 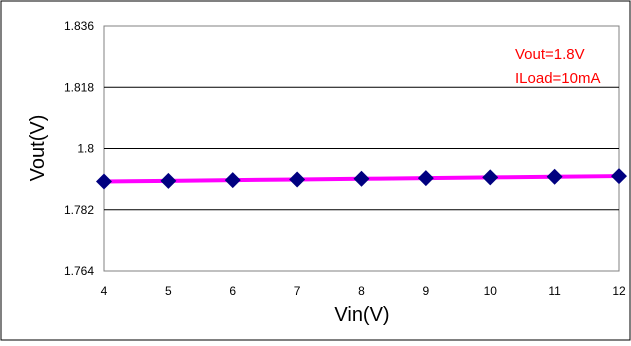 What do you see at coordinates (168, 291) in the screenshot?
I see `x-tick-label: 5` at bounding box center [168, 291].